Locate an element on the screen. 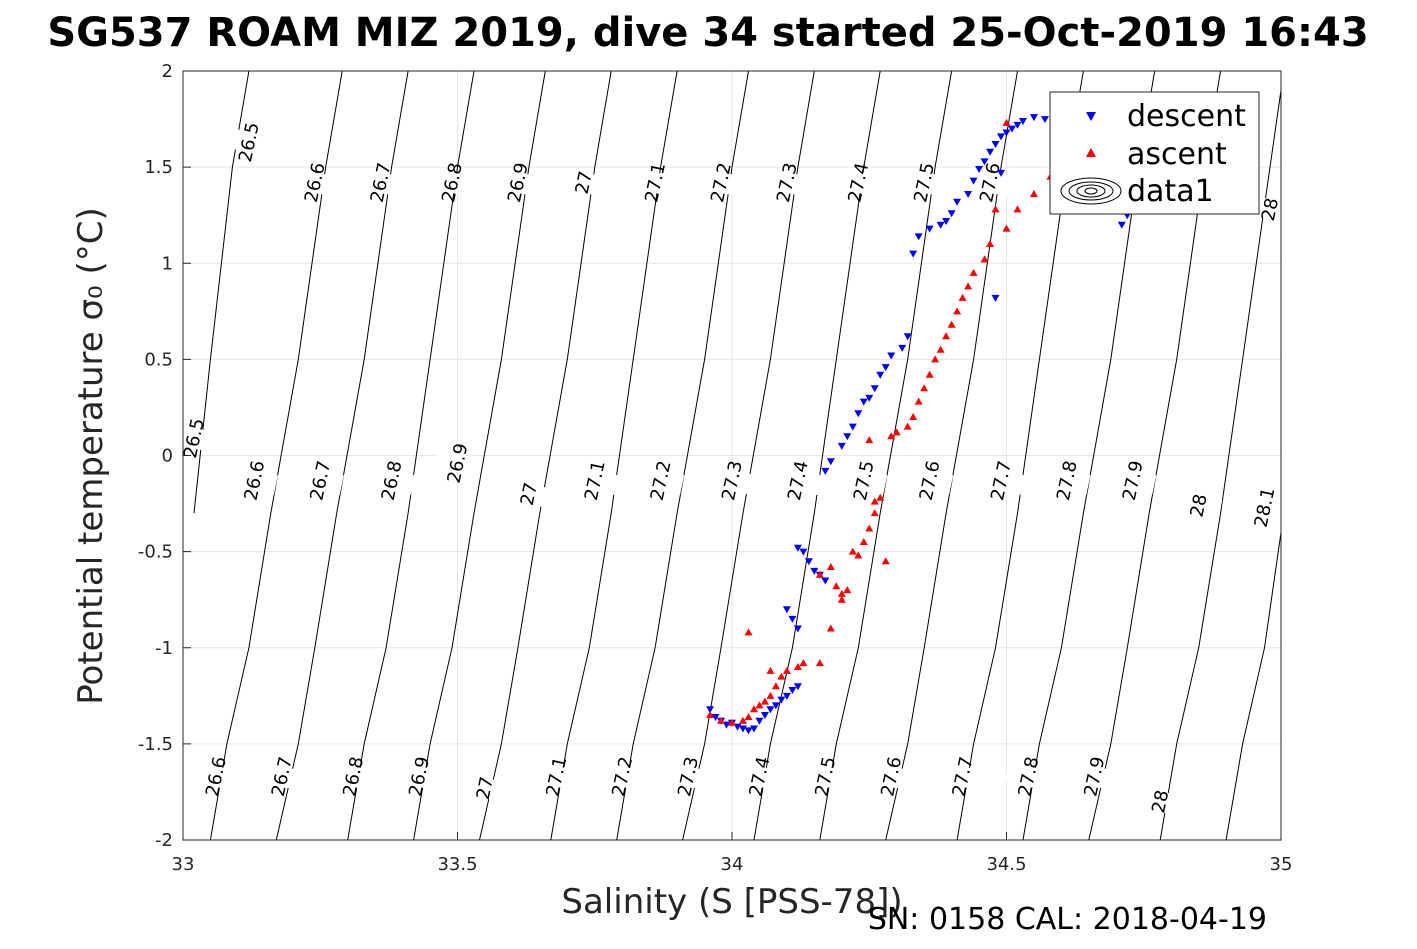  contour-label: 28 is located at coordinates (1160, 801).